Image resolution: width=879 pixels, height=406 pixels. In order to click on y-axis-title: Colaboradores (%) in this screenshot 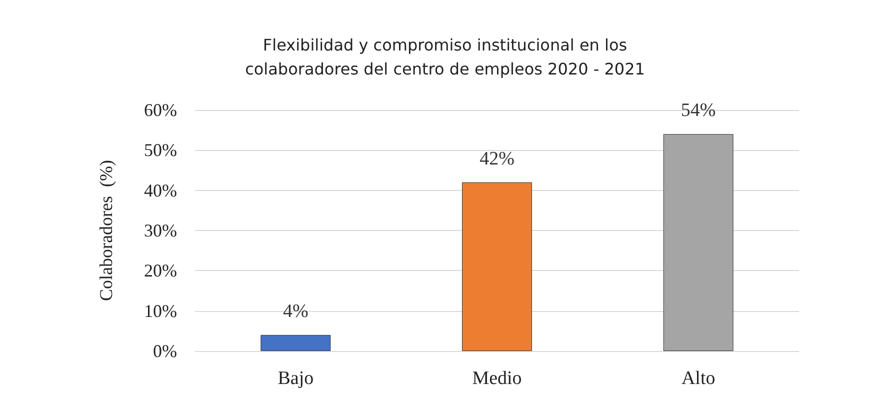, I will do `click(106, 230)`.